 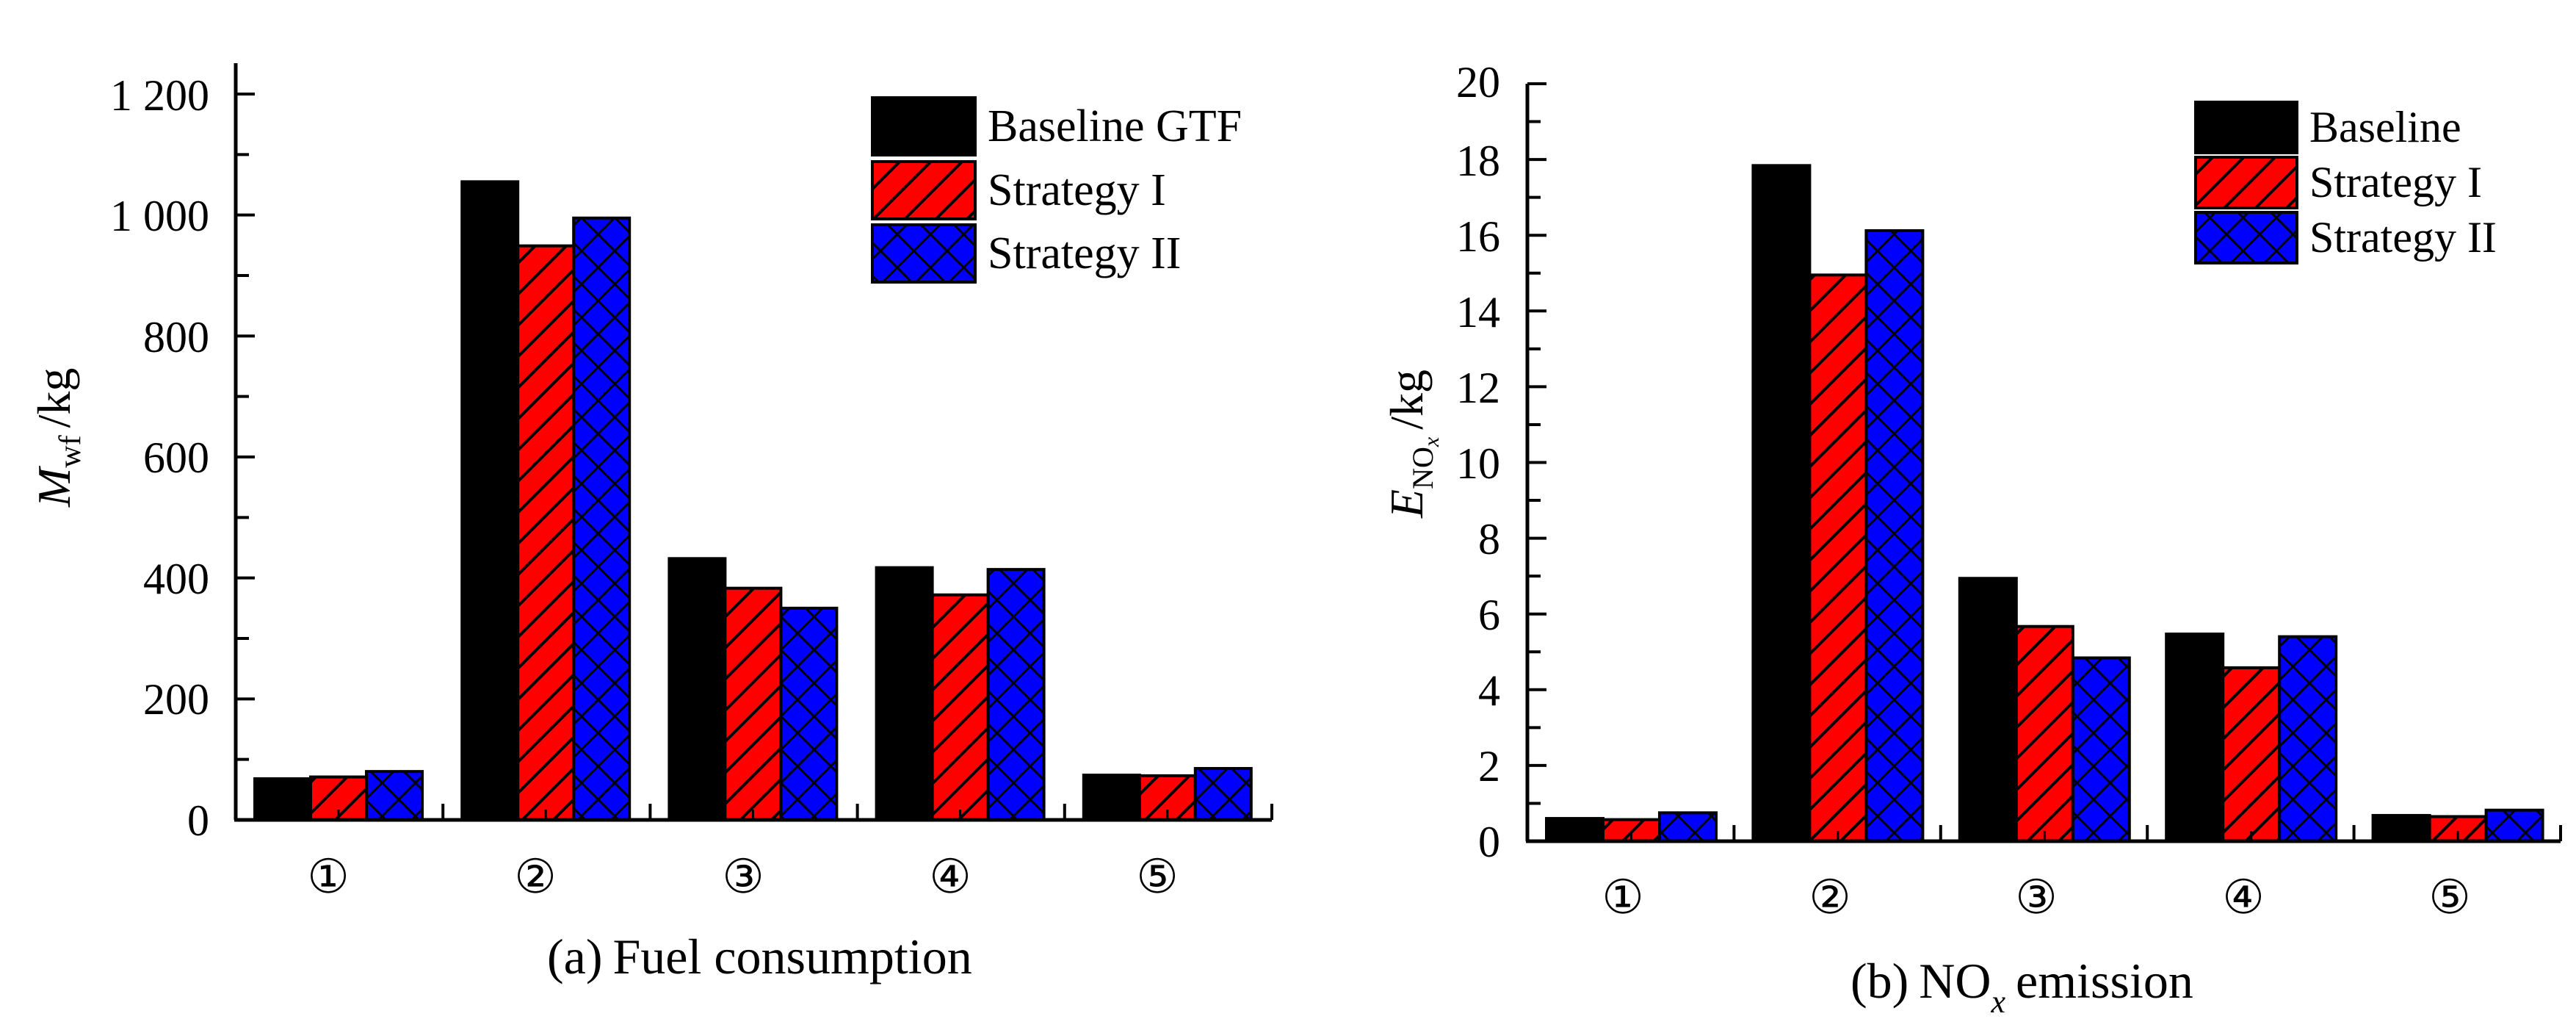 I want to click on y-axis-label: Mwf/kg, so click(x=57, y=438).